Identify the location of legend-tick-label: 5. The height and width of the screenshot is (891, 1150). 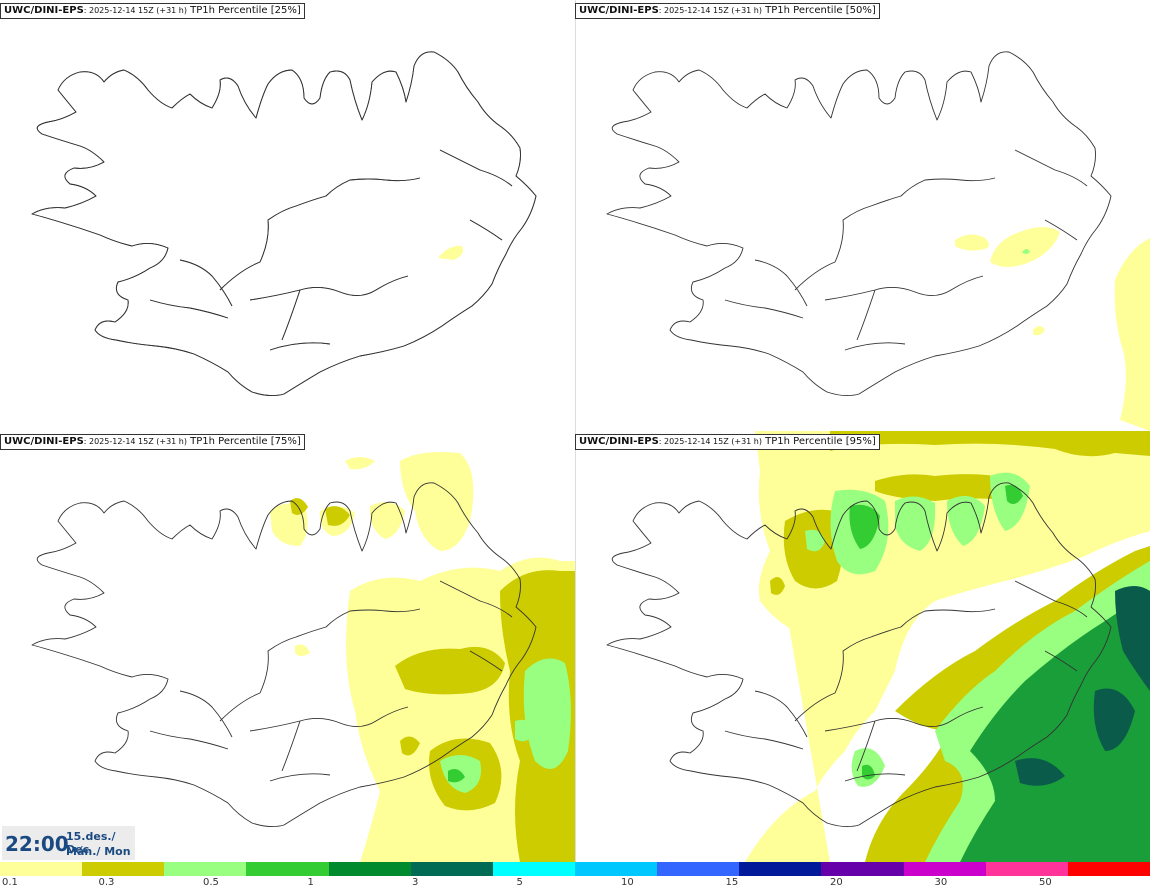
(519, 882).